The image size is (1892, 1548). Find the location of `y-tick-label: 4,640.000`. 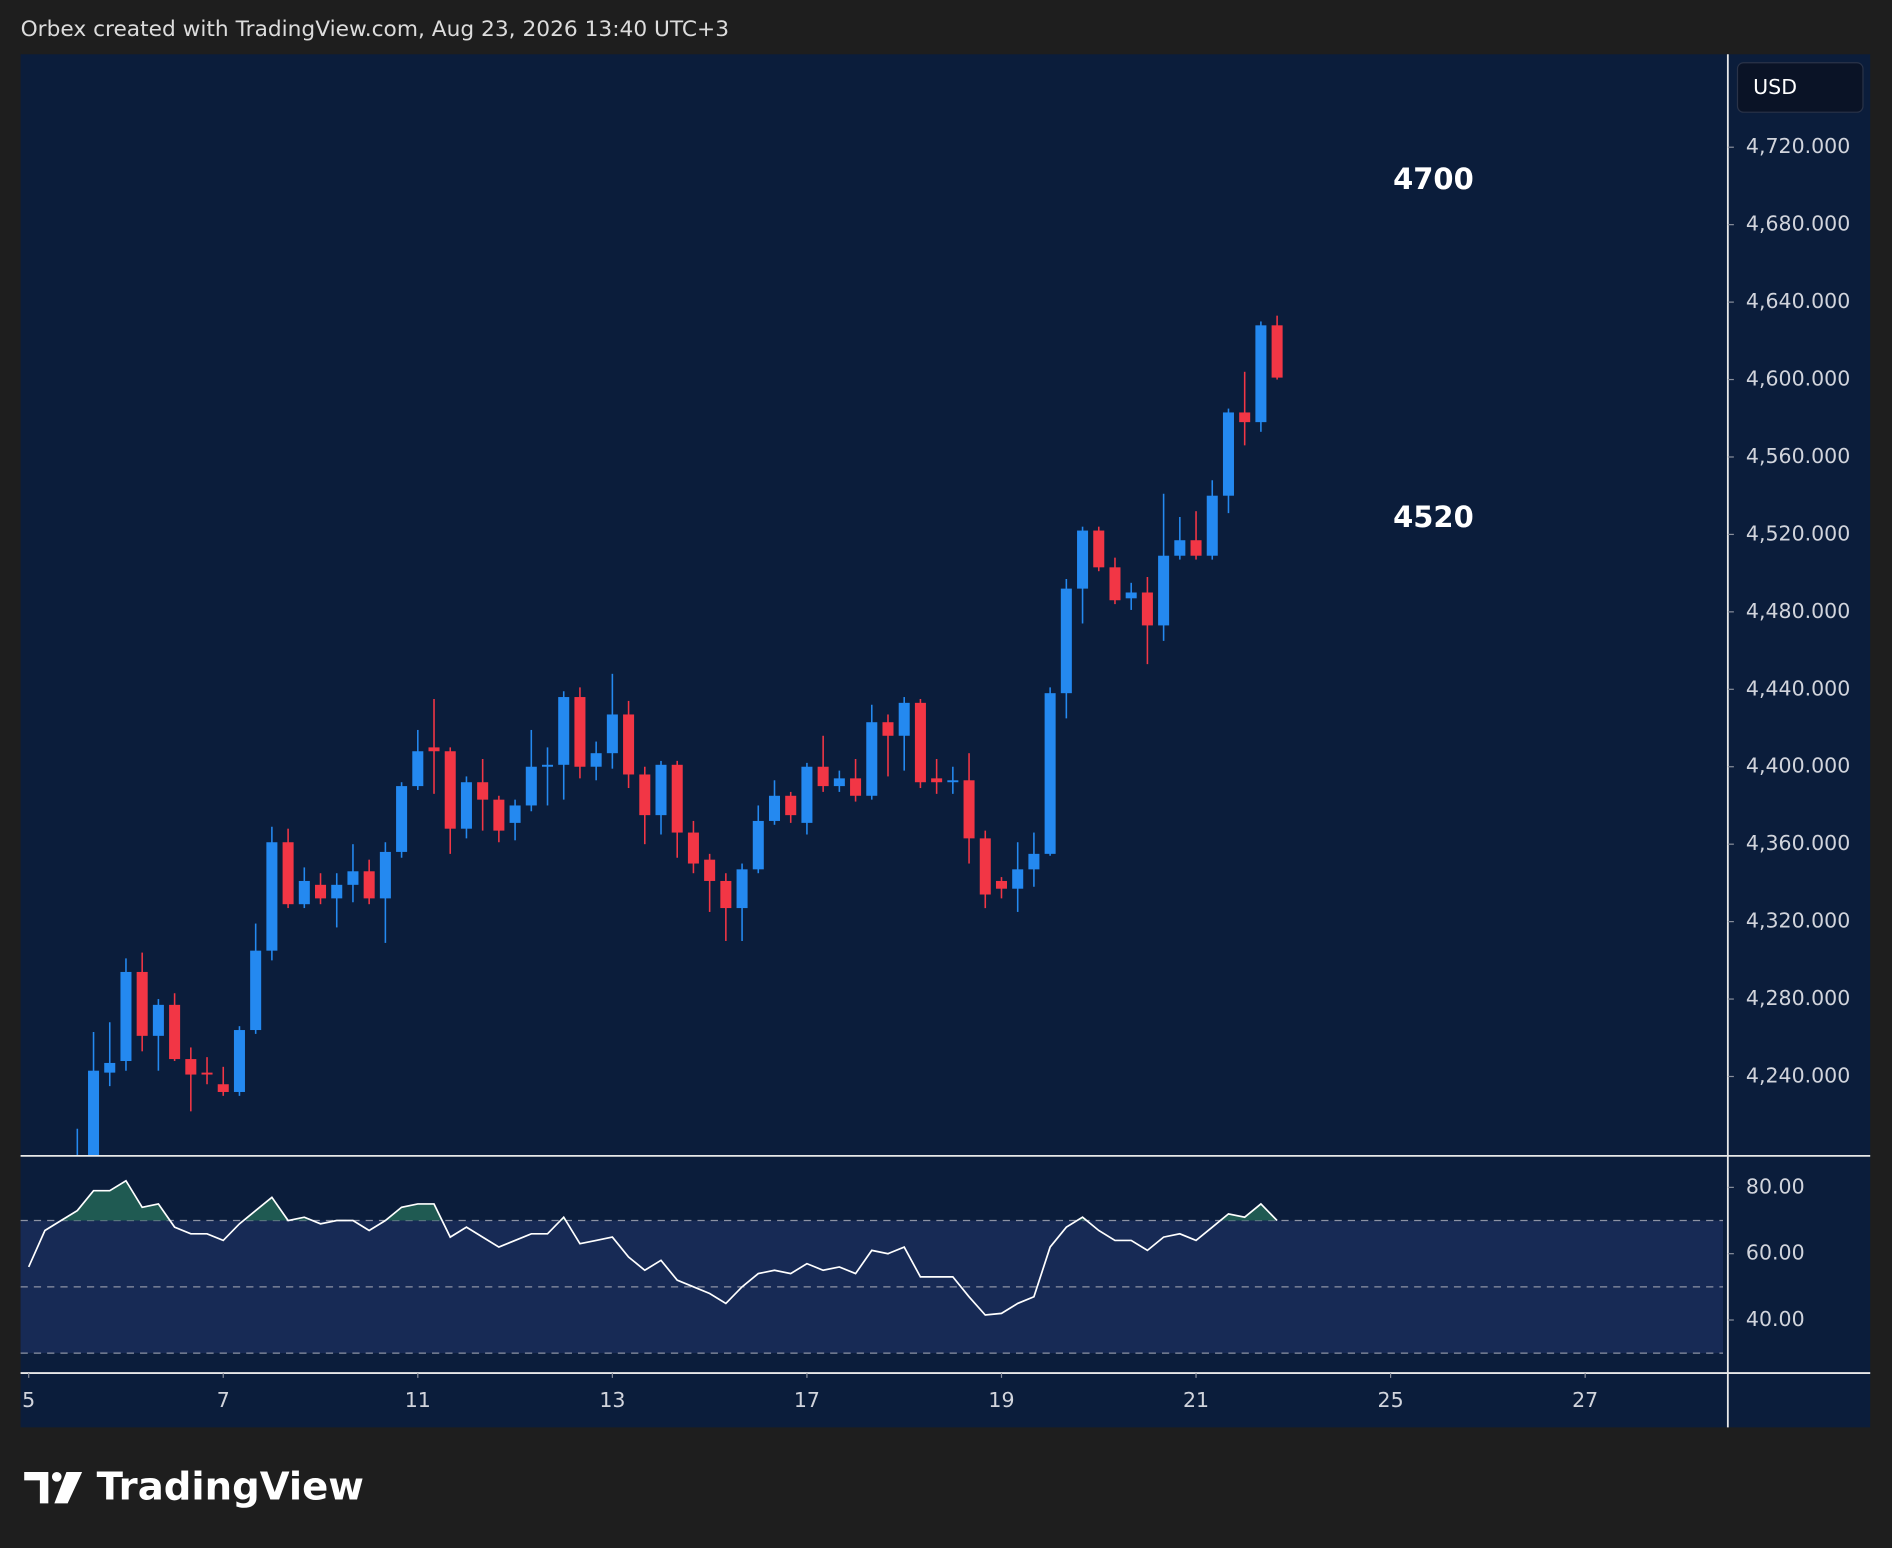

y-tick-label: 4,640.000 is located at coordinates (1798, 301).